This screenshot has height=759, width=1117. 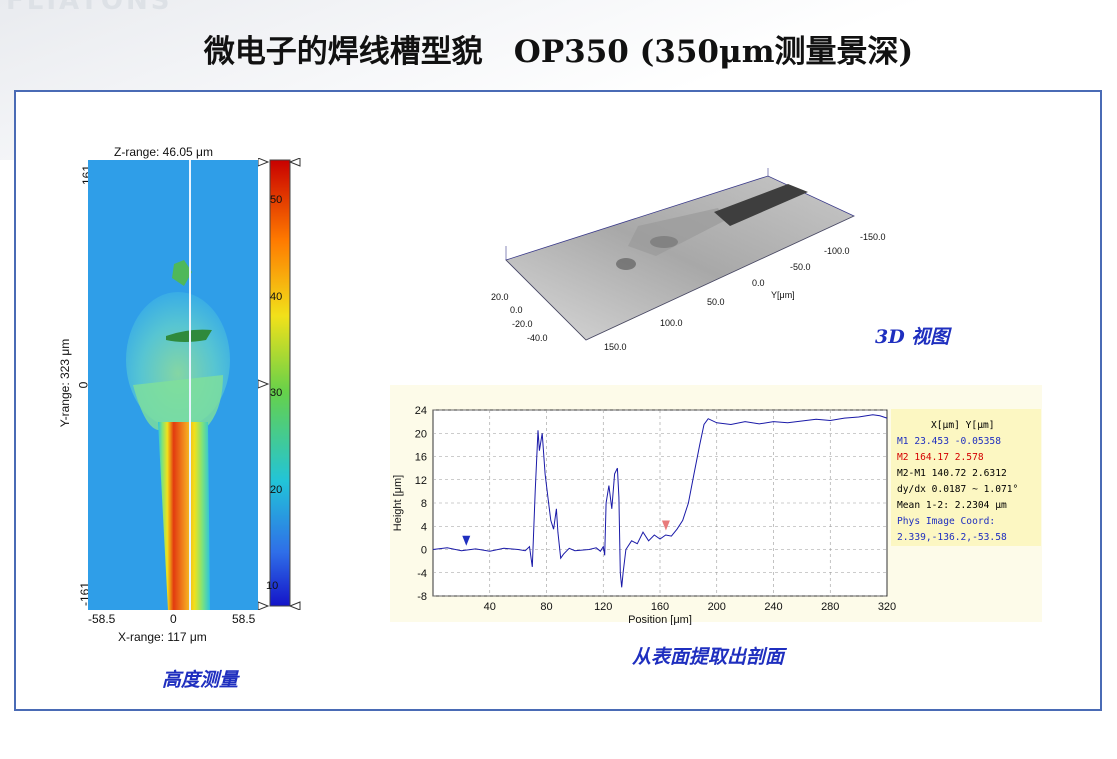 What do you see at coordinates (421, 411) in the screenshot?
I see `y-tick-label: 24` at bounding box center [421, 411].